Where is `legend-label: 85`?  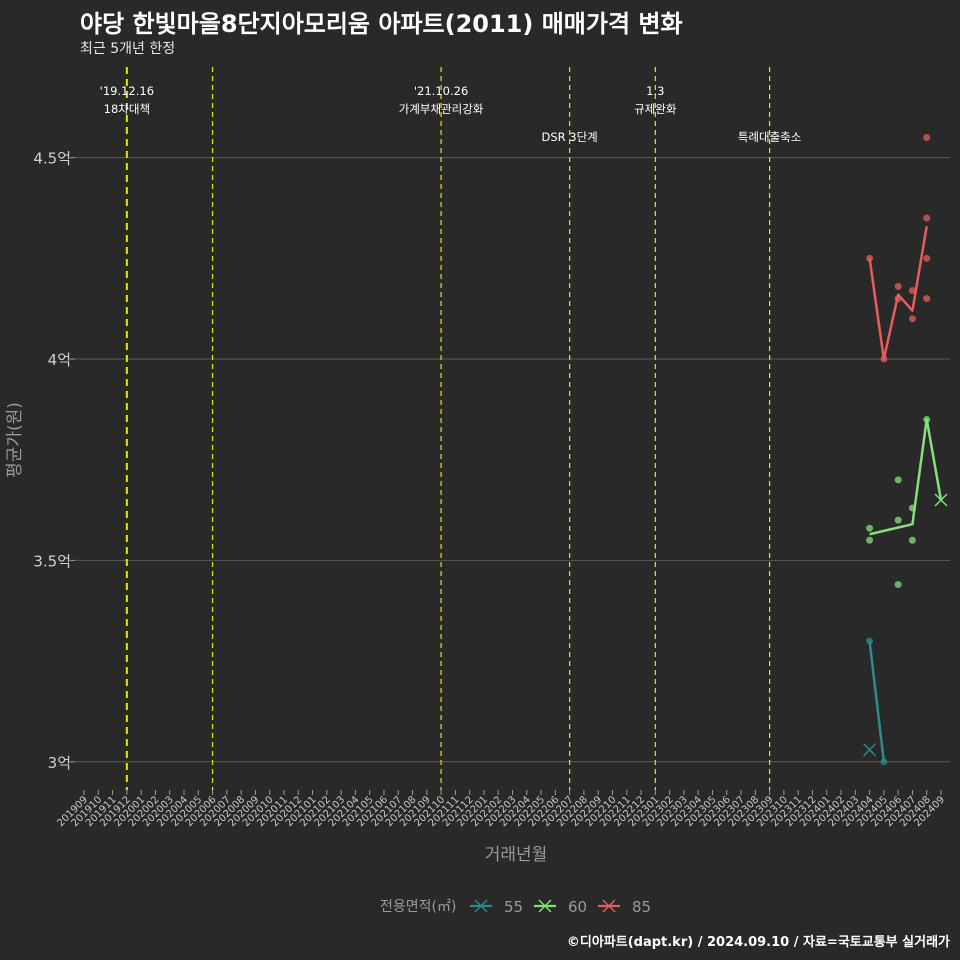
legend-label: 85 is located at coordinates (641, 907).